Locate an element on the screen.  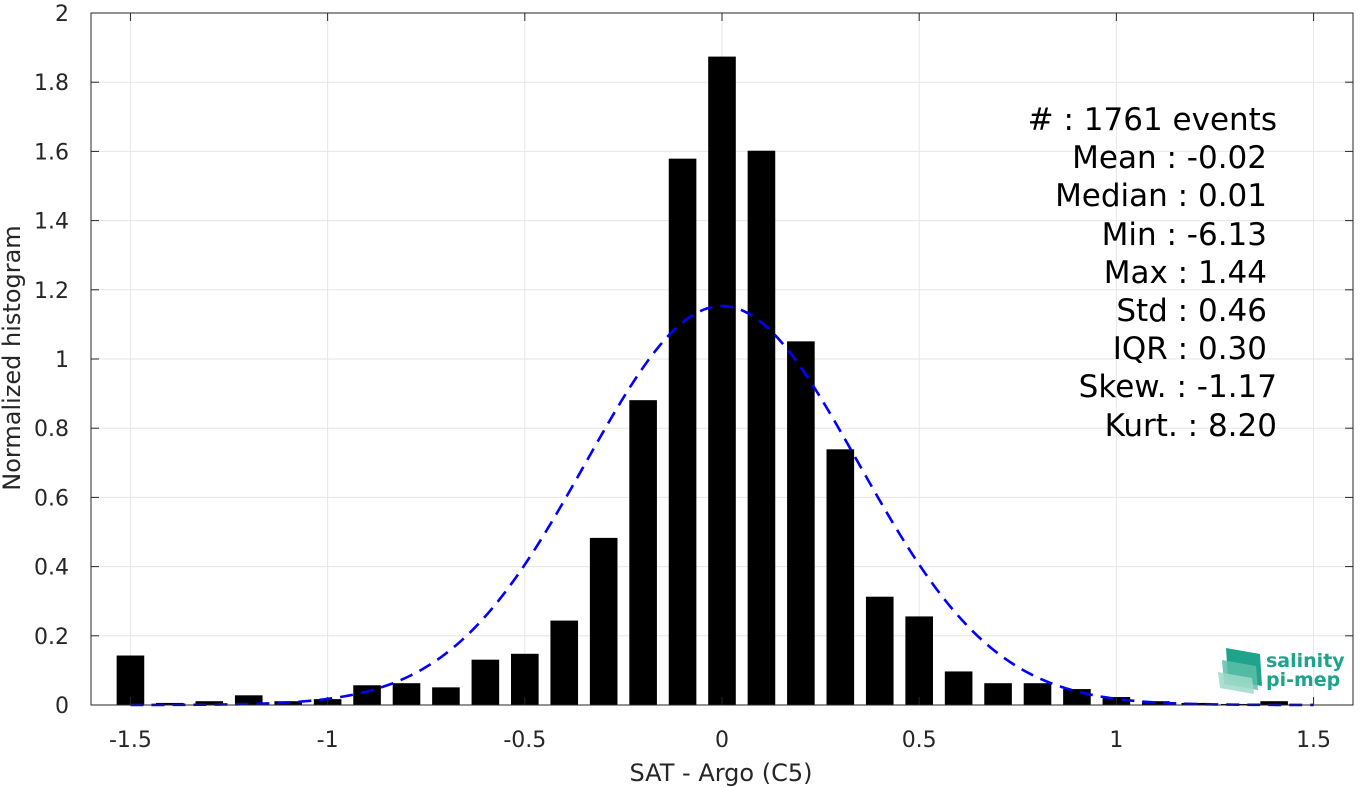
logo-text-line1: salinity is located at coordinates (1305, 661).